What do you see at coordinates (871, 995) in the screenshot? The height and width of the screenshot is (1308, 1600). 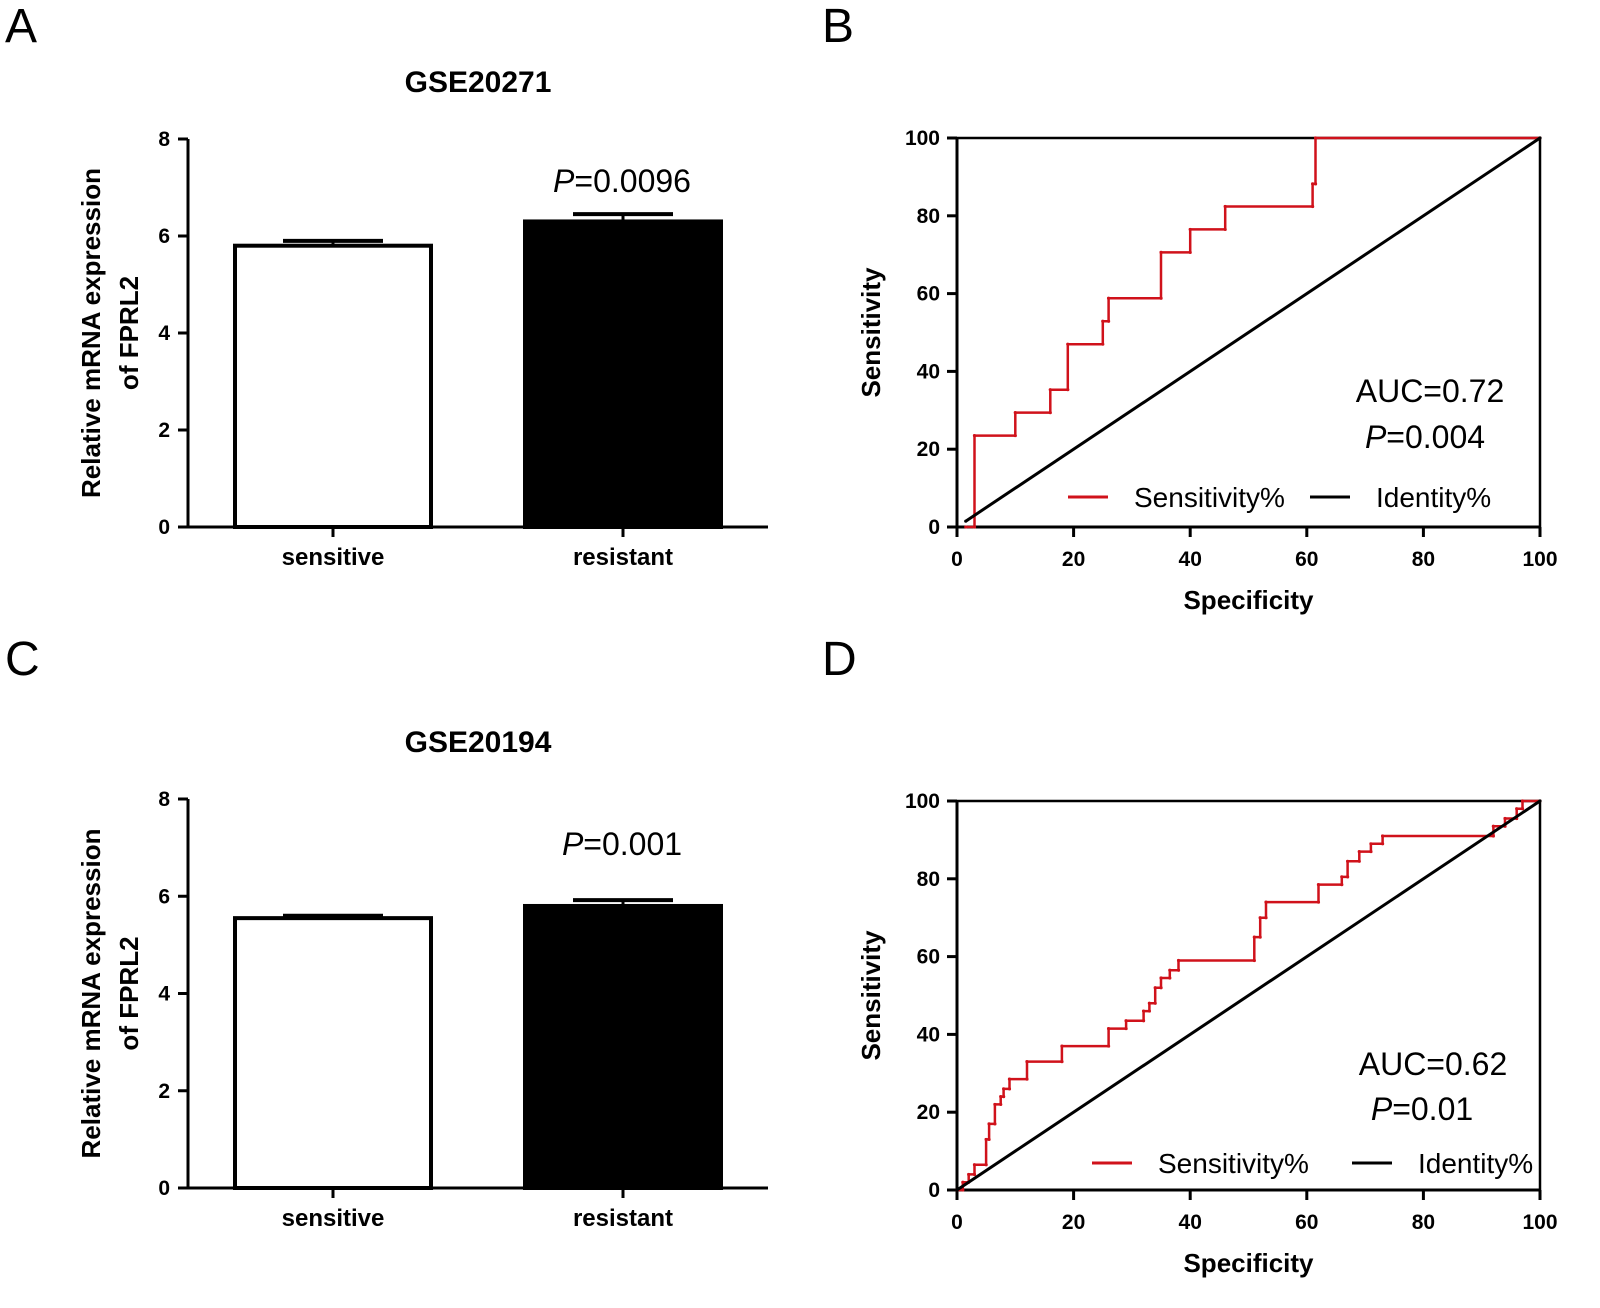 I see `y-axis-label: Sensitivity` at bounding box center [871, 995].